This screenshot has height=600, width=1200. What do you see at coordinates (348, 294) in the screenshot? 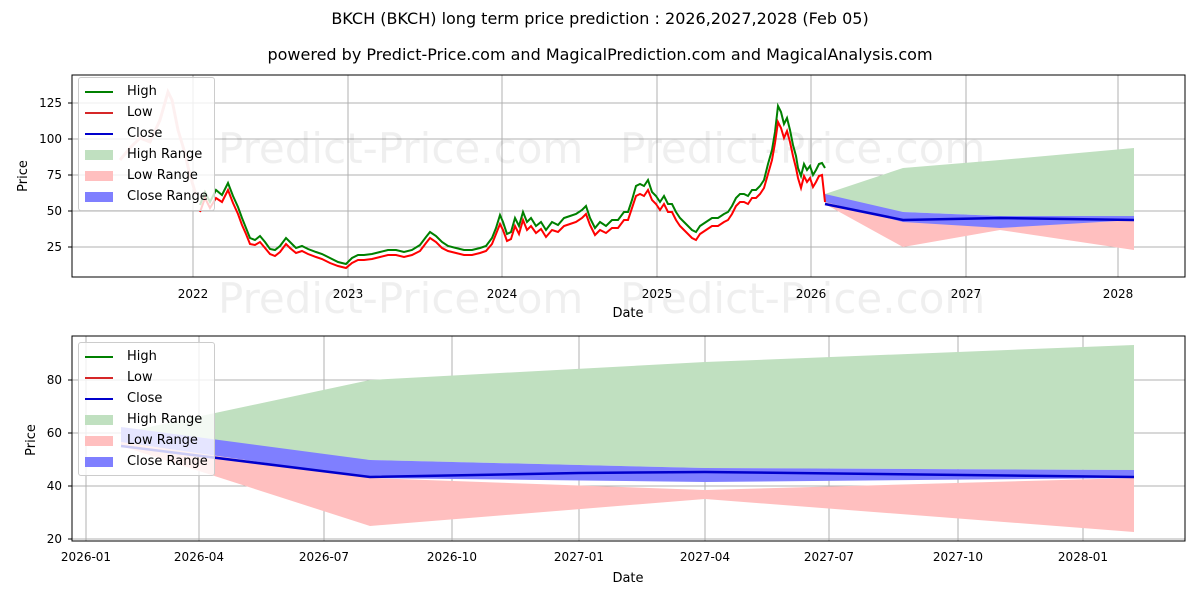
I see `svg-text: 2023` at bounding box center [348, 294].